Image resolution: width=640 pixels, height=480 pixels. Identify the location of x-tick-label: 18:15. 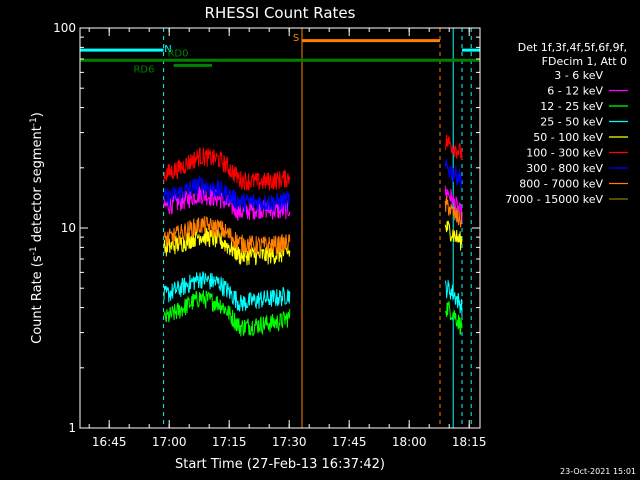
(469, 442).